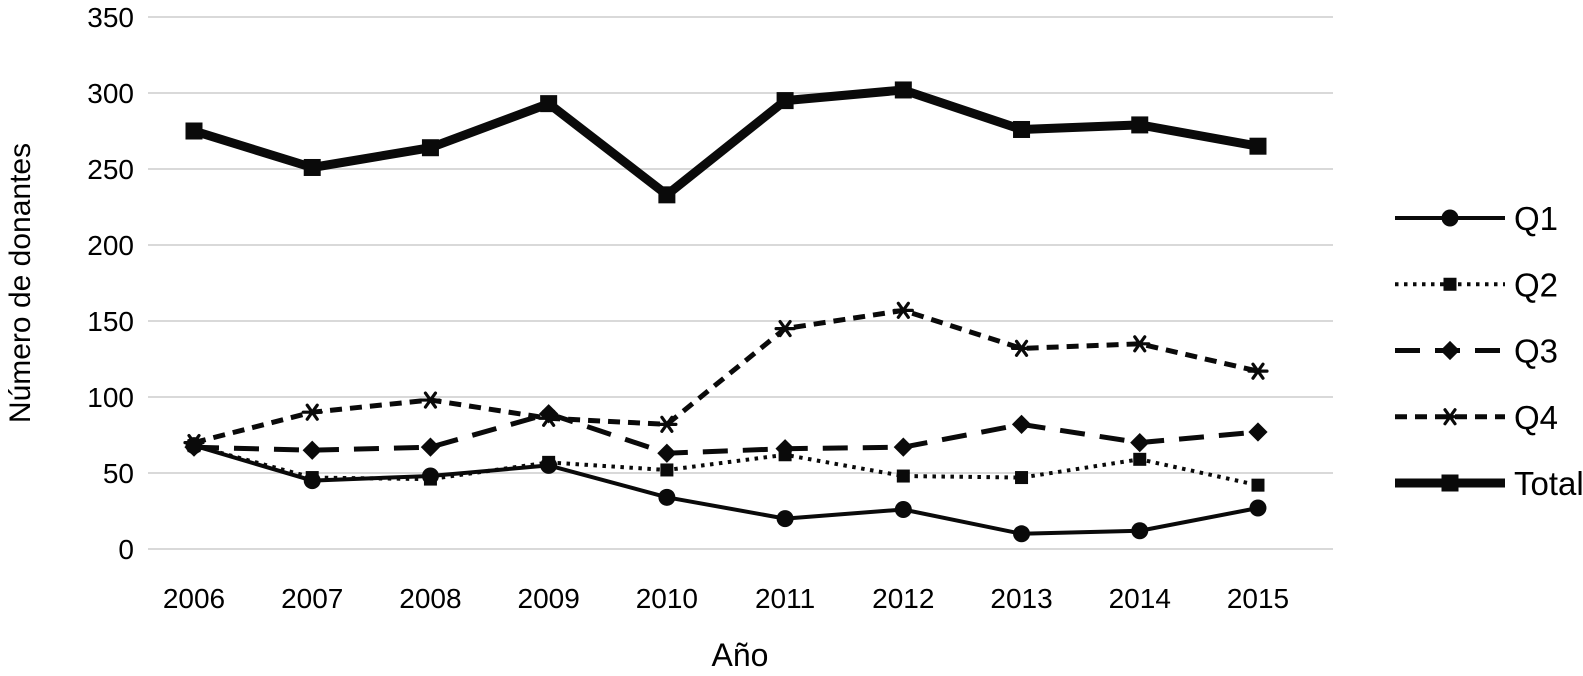 This screenshot has height=676, width=1583. I want to click on legend-item-q2: Q2, so click(1476, 284).